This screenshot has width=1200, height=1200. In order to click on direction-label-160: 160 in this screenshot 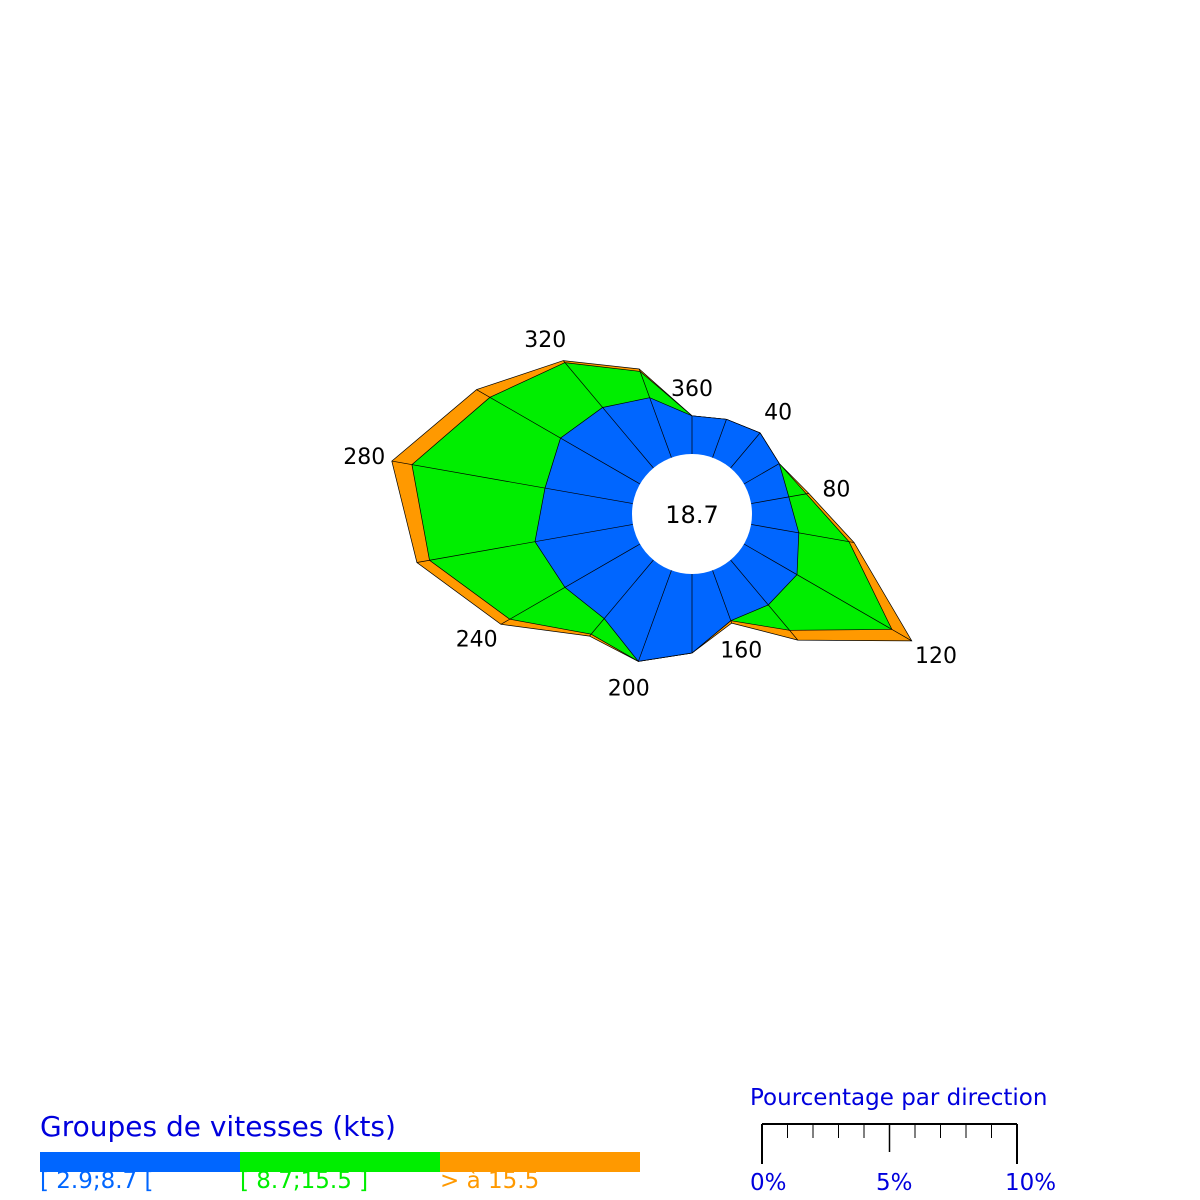, I will do `click(741, 650)`.